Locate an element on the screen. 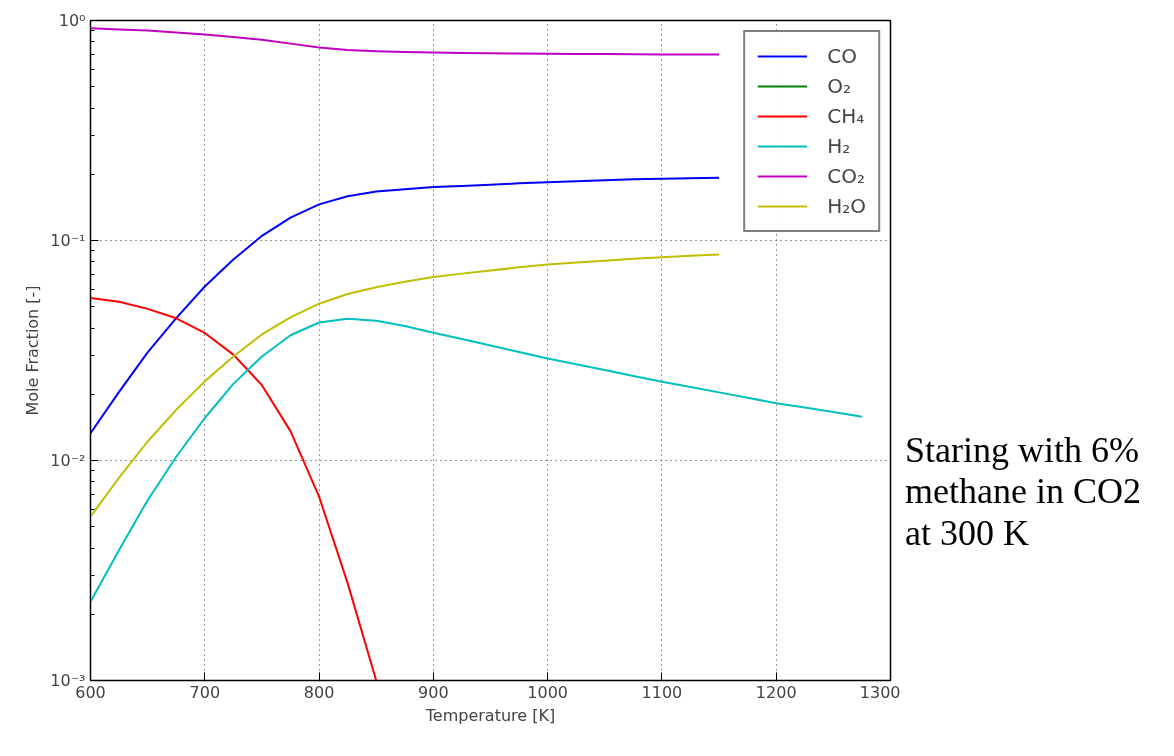  x-tick-label: 1100 is located at coordinates (662, 692).